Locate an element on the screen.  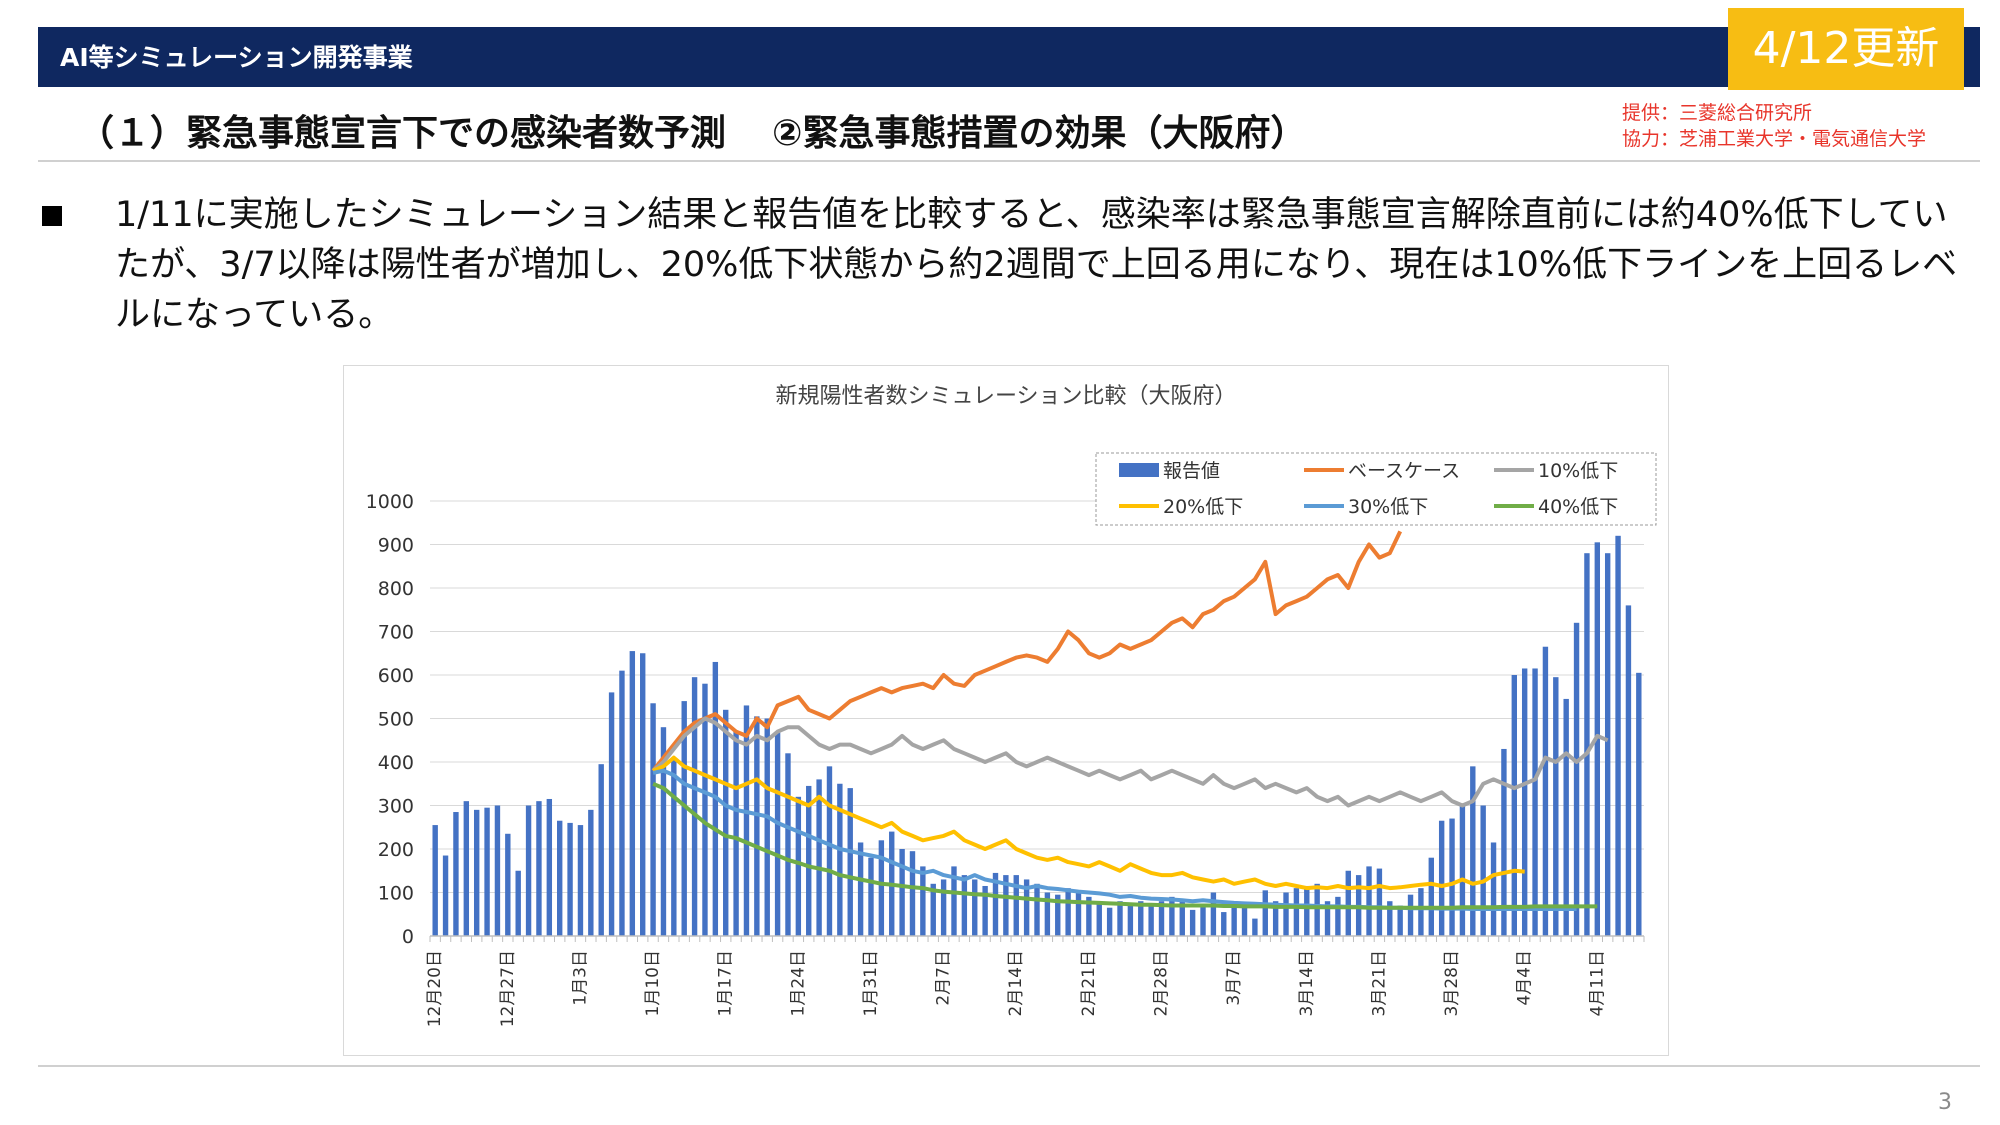
legend-label: 10%低下 is located at coordinates (1578, 471).